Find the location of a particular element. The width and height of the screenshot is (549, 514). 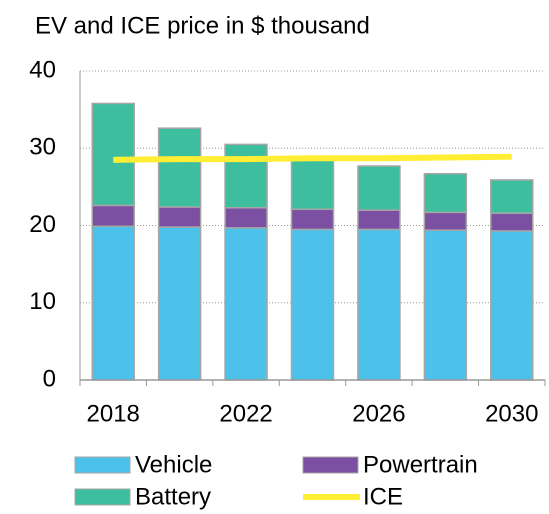

legend-label: Powertrain is located at coordinates (420, 464).